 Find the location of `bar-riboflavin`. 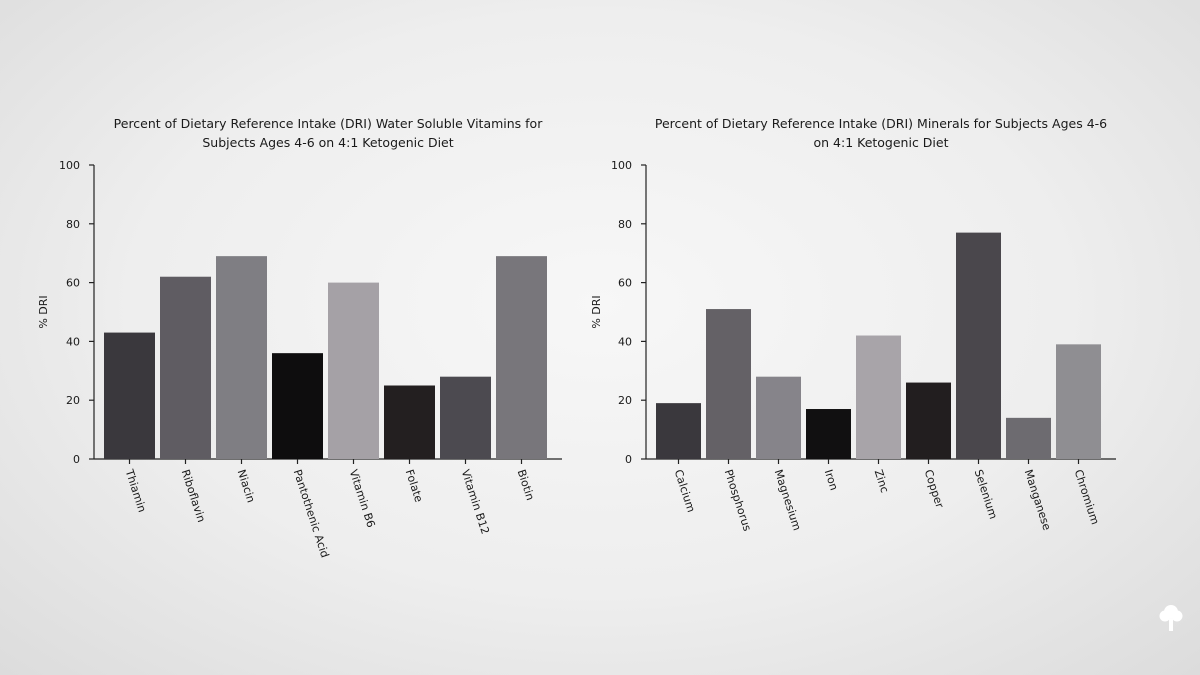

bar-riboflavin is located at coordinates (185, 367).